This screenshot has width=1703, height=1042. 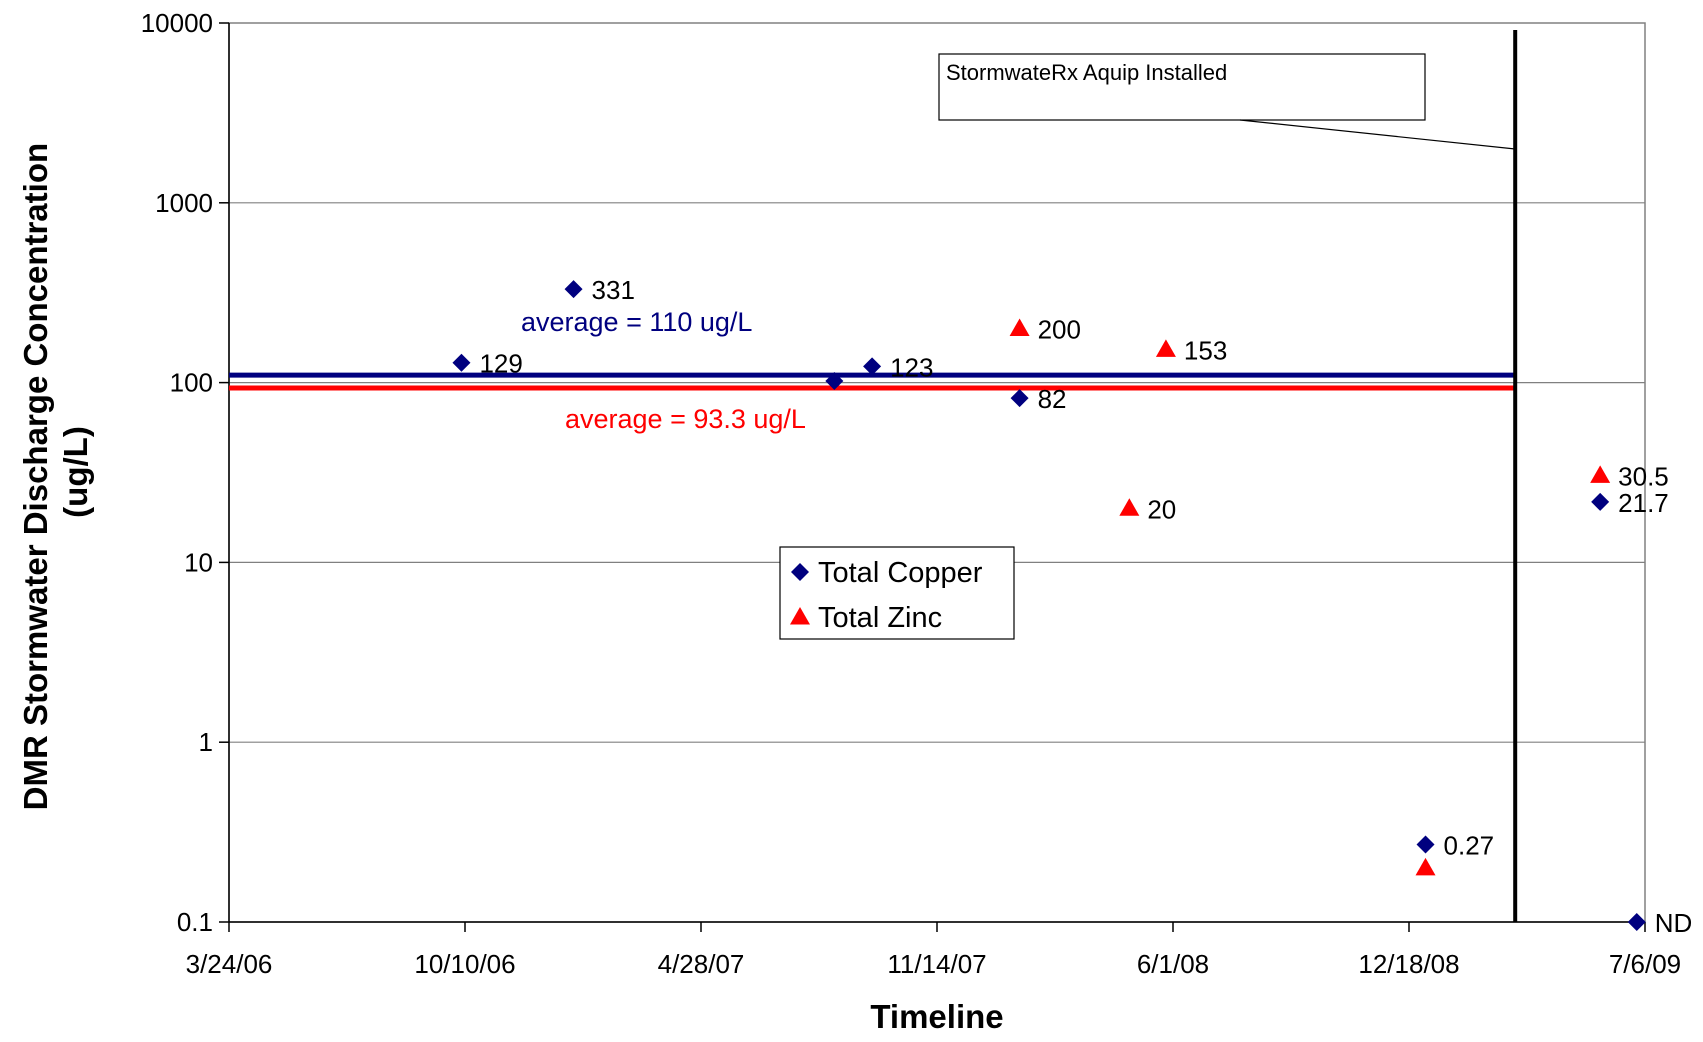 What do you see at coordinates (701, 964) in the screenshot?
I see `x-tick-label: 4/28/07` at bounding box center [701, 964].